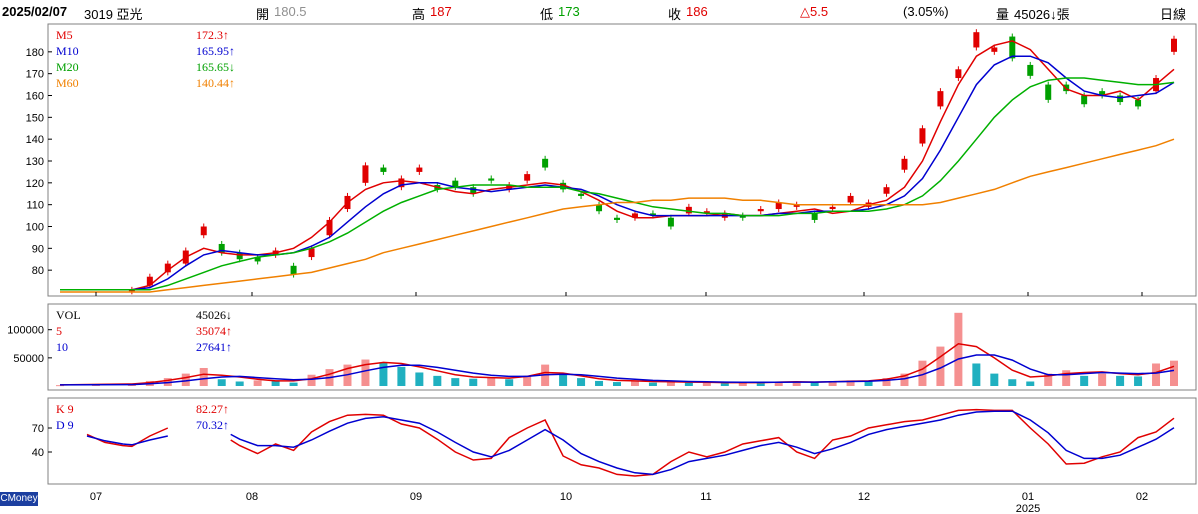  Describe the element at coordinates (35, 53) in the screenshot. I see `price-axis-tick-label: 180` at that location.